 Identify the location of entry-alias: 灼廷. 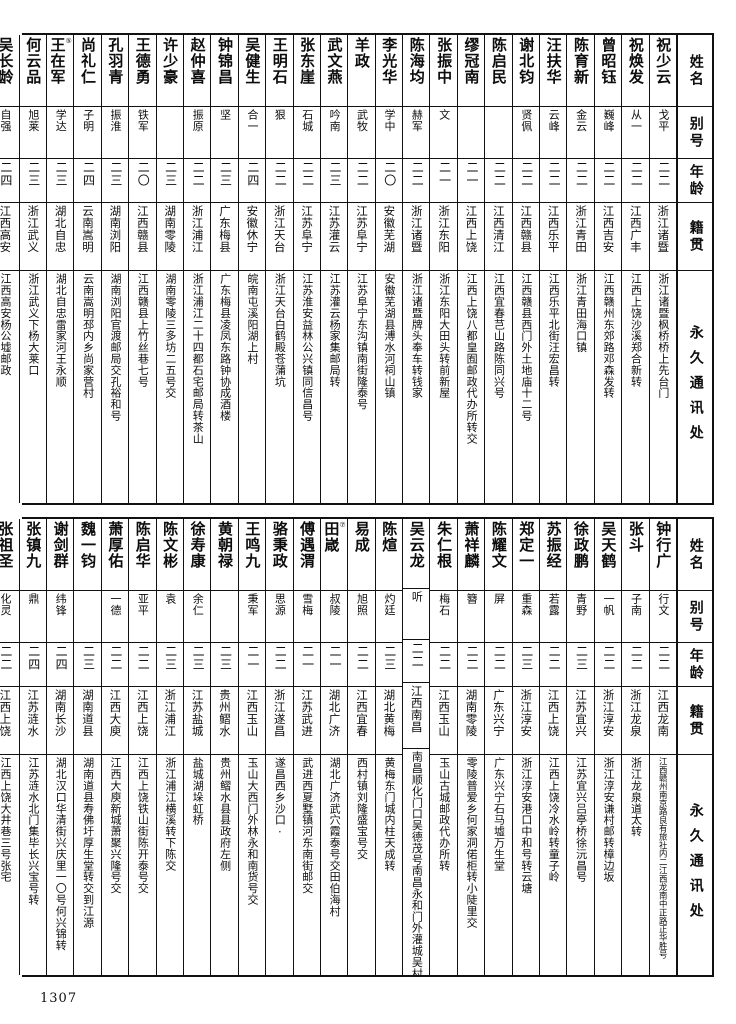
(389, 604).